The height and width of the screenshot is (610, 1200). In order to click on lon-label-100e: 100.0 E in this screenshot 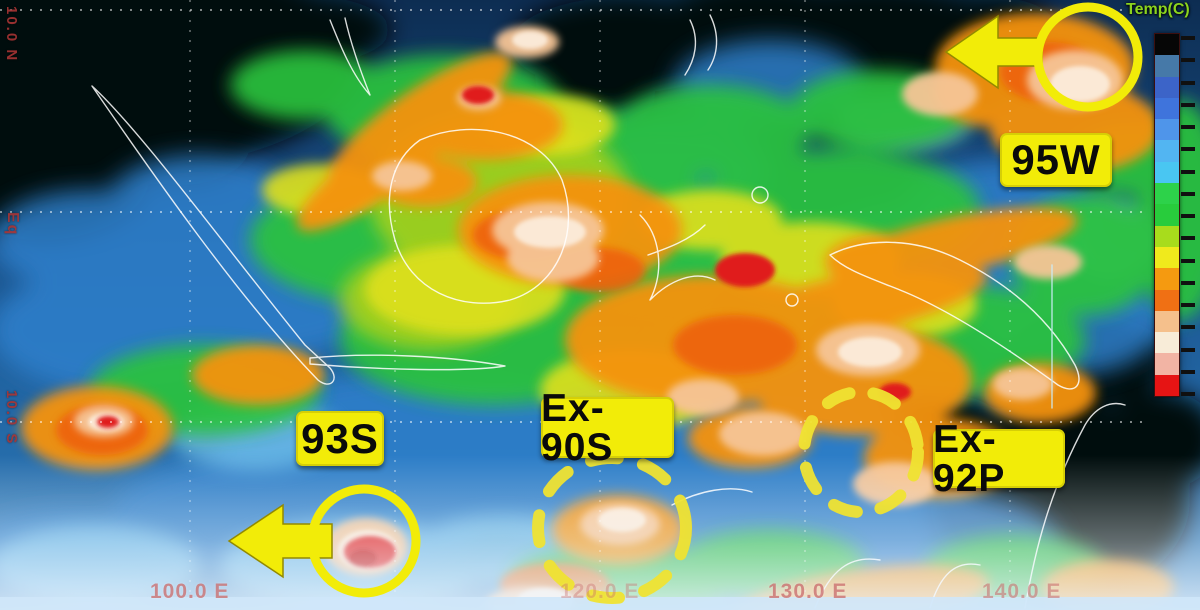, I will do `click(190, 591)`.